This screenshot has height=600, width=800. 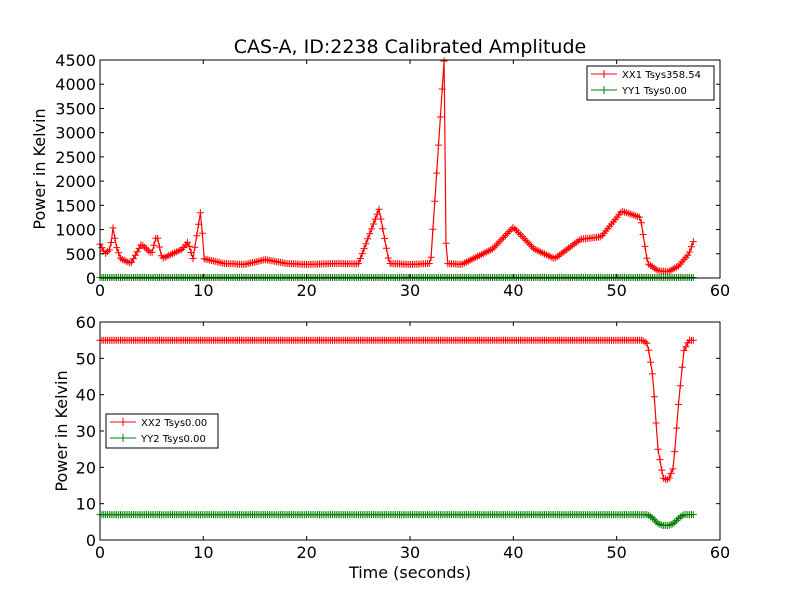 I want to click on bottom-legend-marker-xx2, so click(x=123, y=422).